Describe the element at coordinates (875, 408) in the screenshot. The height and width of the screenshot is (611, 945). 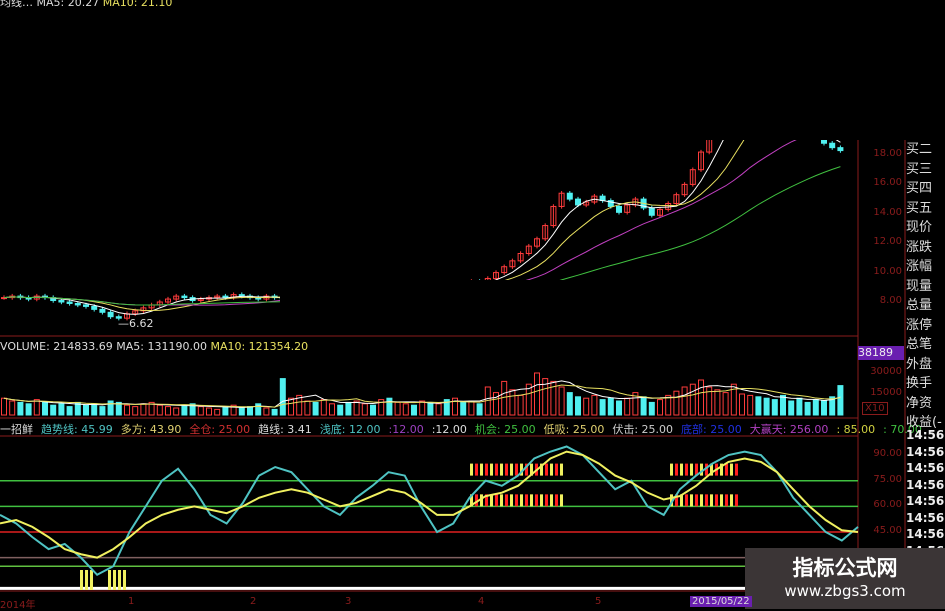
I see `volume-scale-label: X10` at that location.